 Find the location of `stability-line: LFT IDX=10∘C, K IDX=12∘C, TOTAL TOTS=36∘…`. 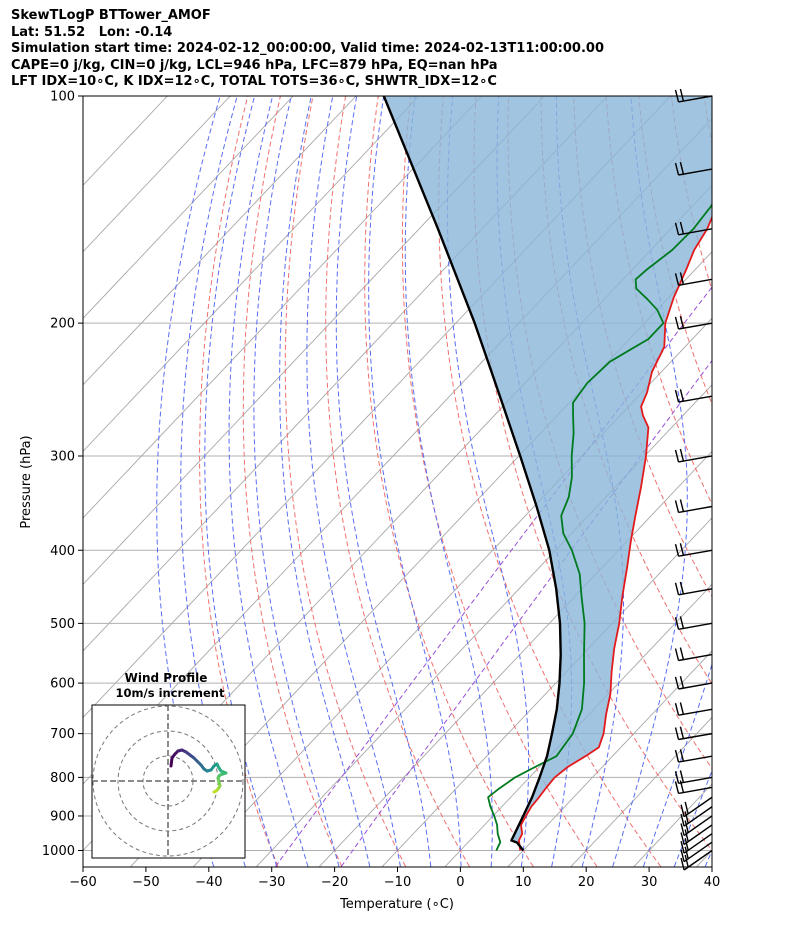

stability-line: LFT IDX=10∘C, K IDX=12∘C, TOTAL TOTS=36∘… is located at coordinates (254, 81).